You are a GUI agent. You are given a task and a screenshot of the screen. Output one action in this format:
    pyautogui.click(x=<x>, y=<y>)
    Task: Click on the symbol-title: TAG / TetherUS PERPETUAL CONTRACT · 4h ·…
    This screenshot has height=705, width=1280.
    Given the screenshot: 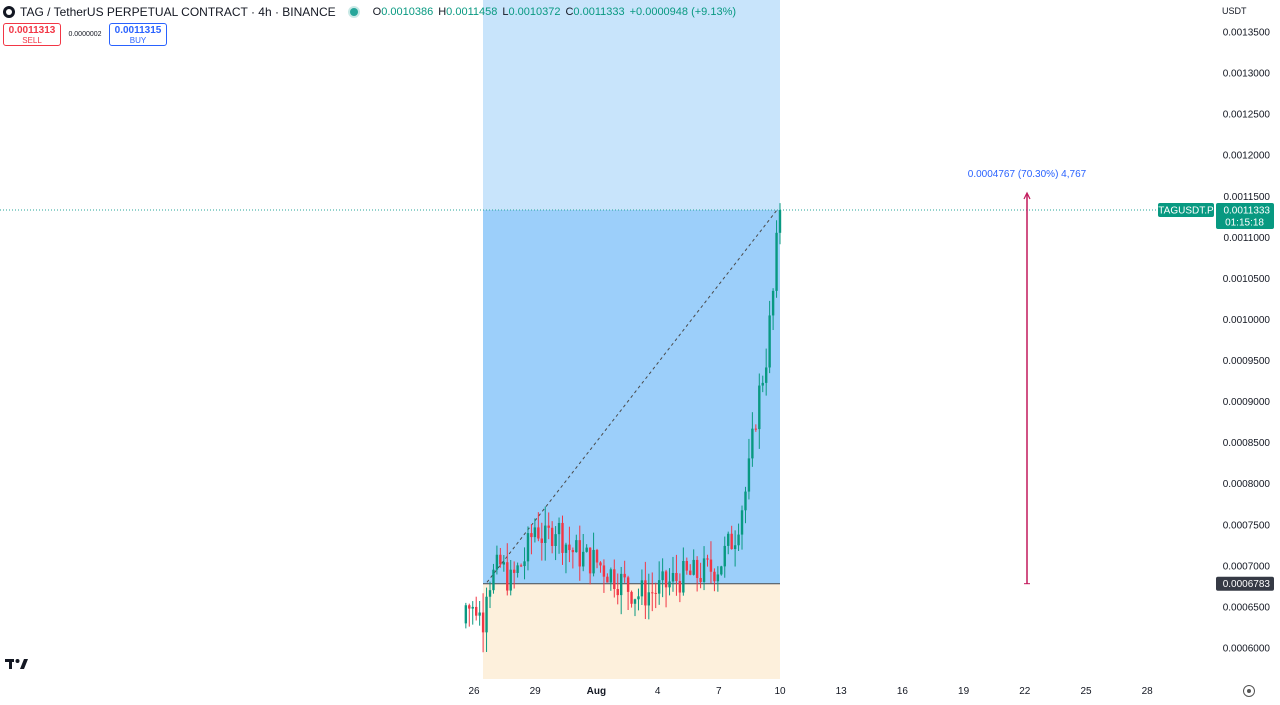 What is the action you would take?
    pyautogui.click(x=178, y=12)
    